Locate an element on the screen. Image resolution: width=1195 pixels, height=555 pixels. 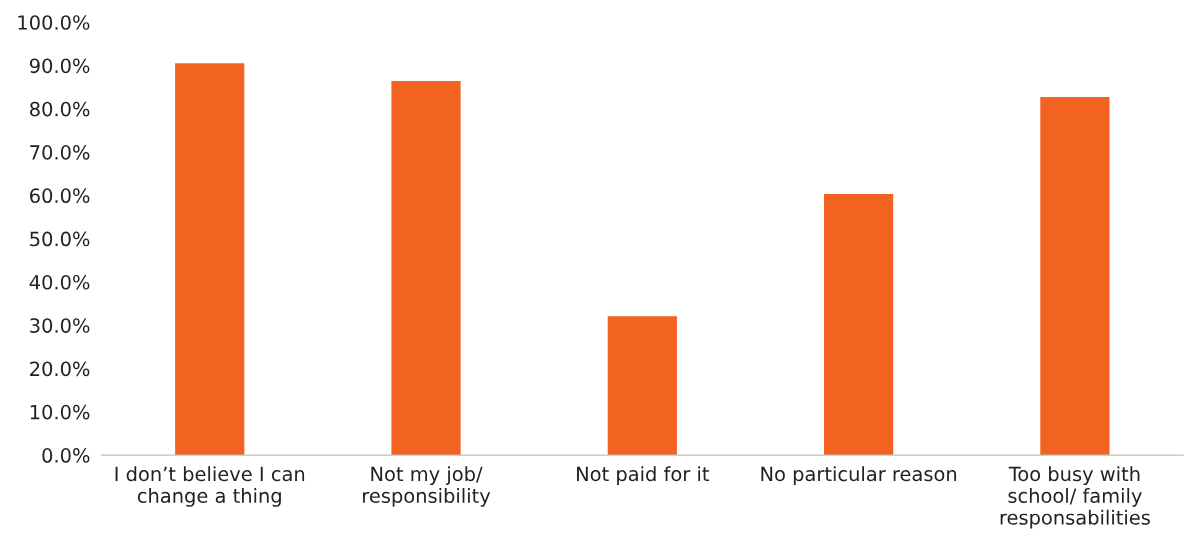
x-tick-label: No particular reason is located at coordinates (859, 476).